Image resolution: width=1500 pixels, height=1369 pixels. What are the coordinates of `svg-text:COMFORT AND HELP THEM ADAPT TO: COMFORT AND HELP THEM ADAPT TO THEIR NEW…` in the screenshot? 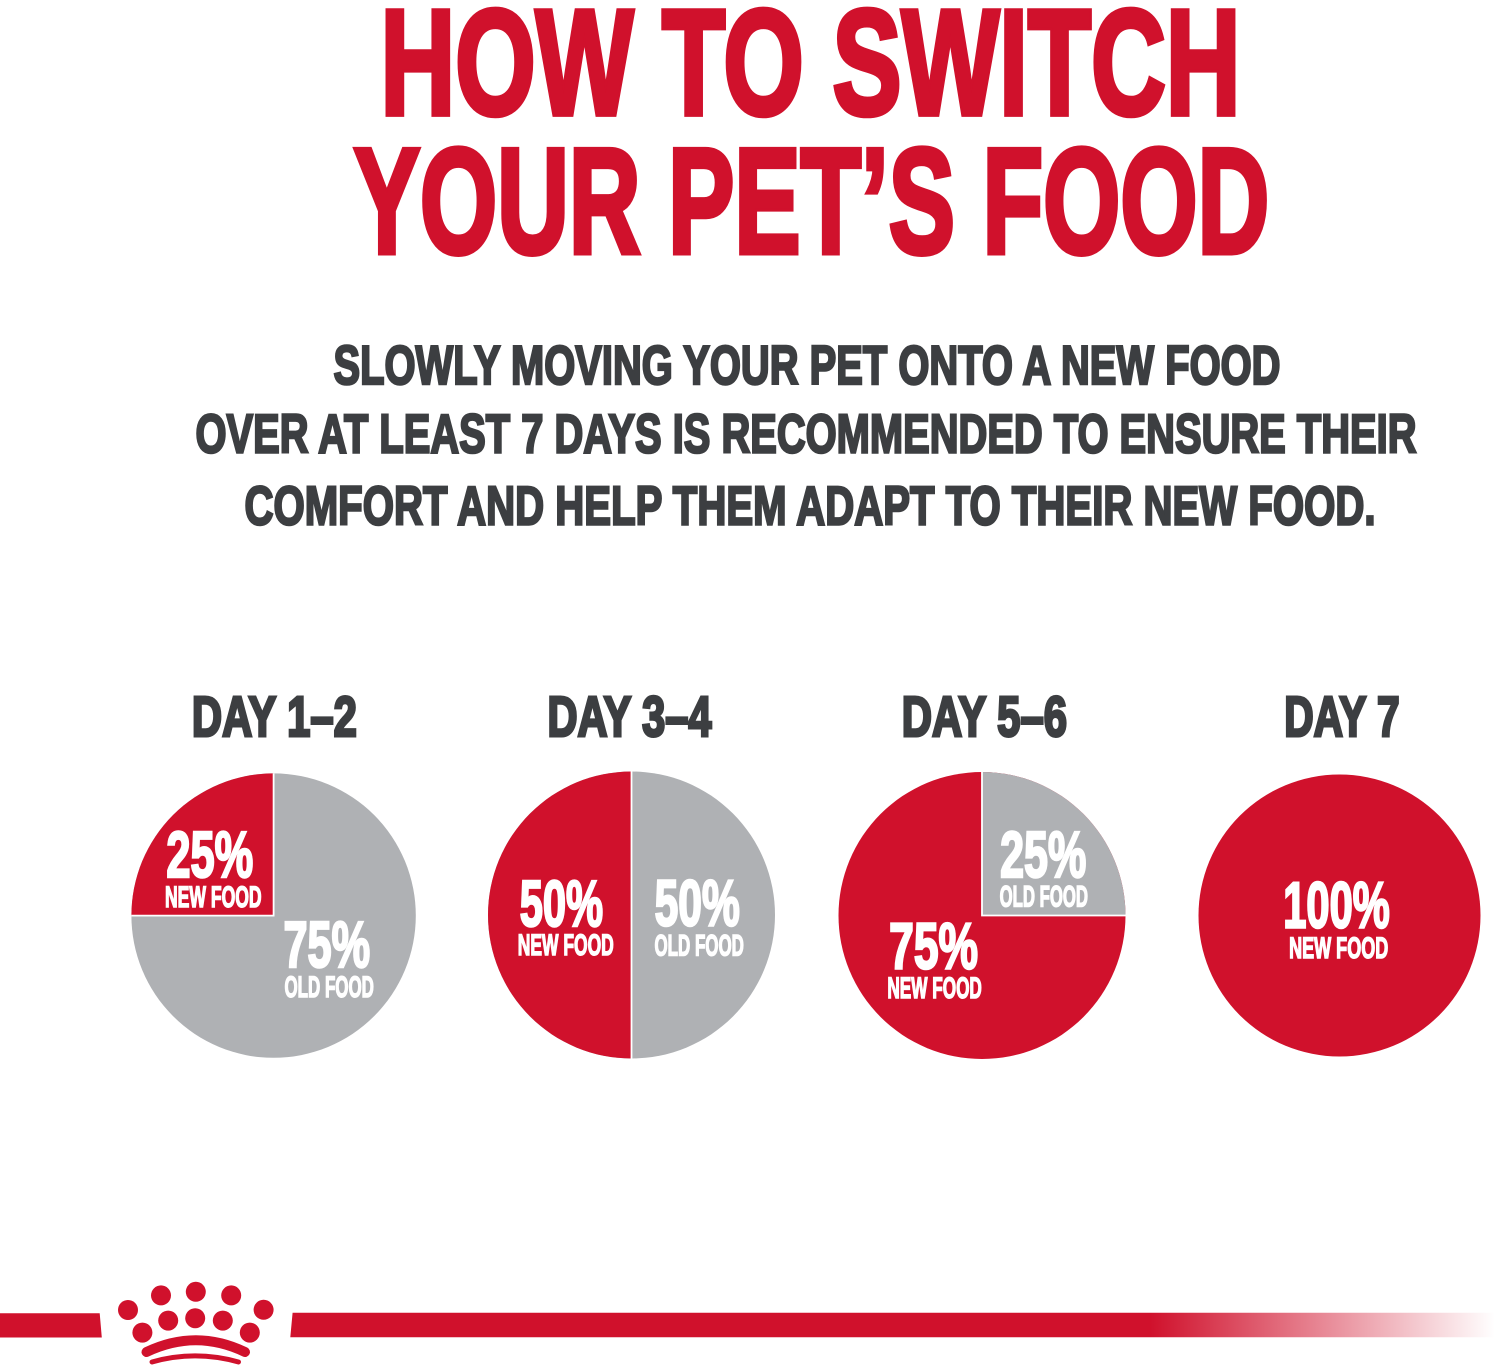 It's located at (810, 505).